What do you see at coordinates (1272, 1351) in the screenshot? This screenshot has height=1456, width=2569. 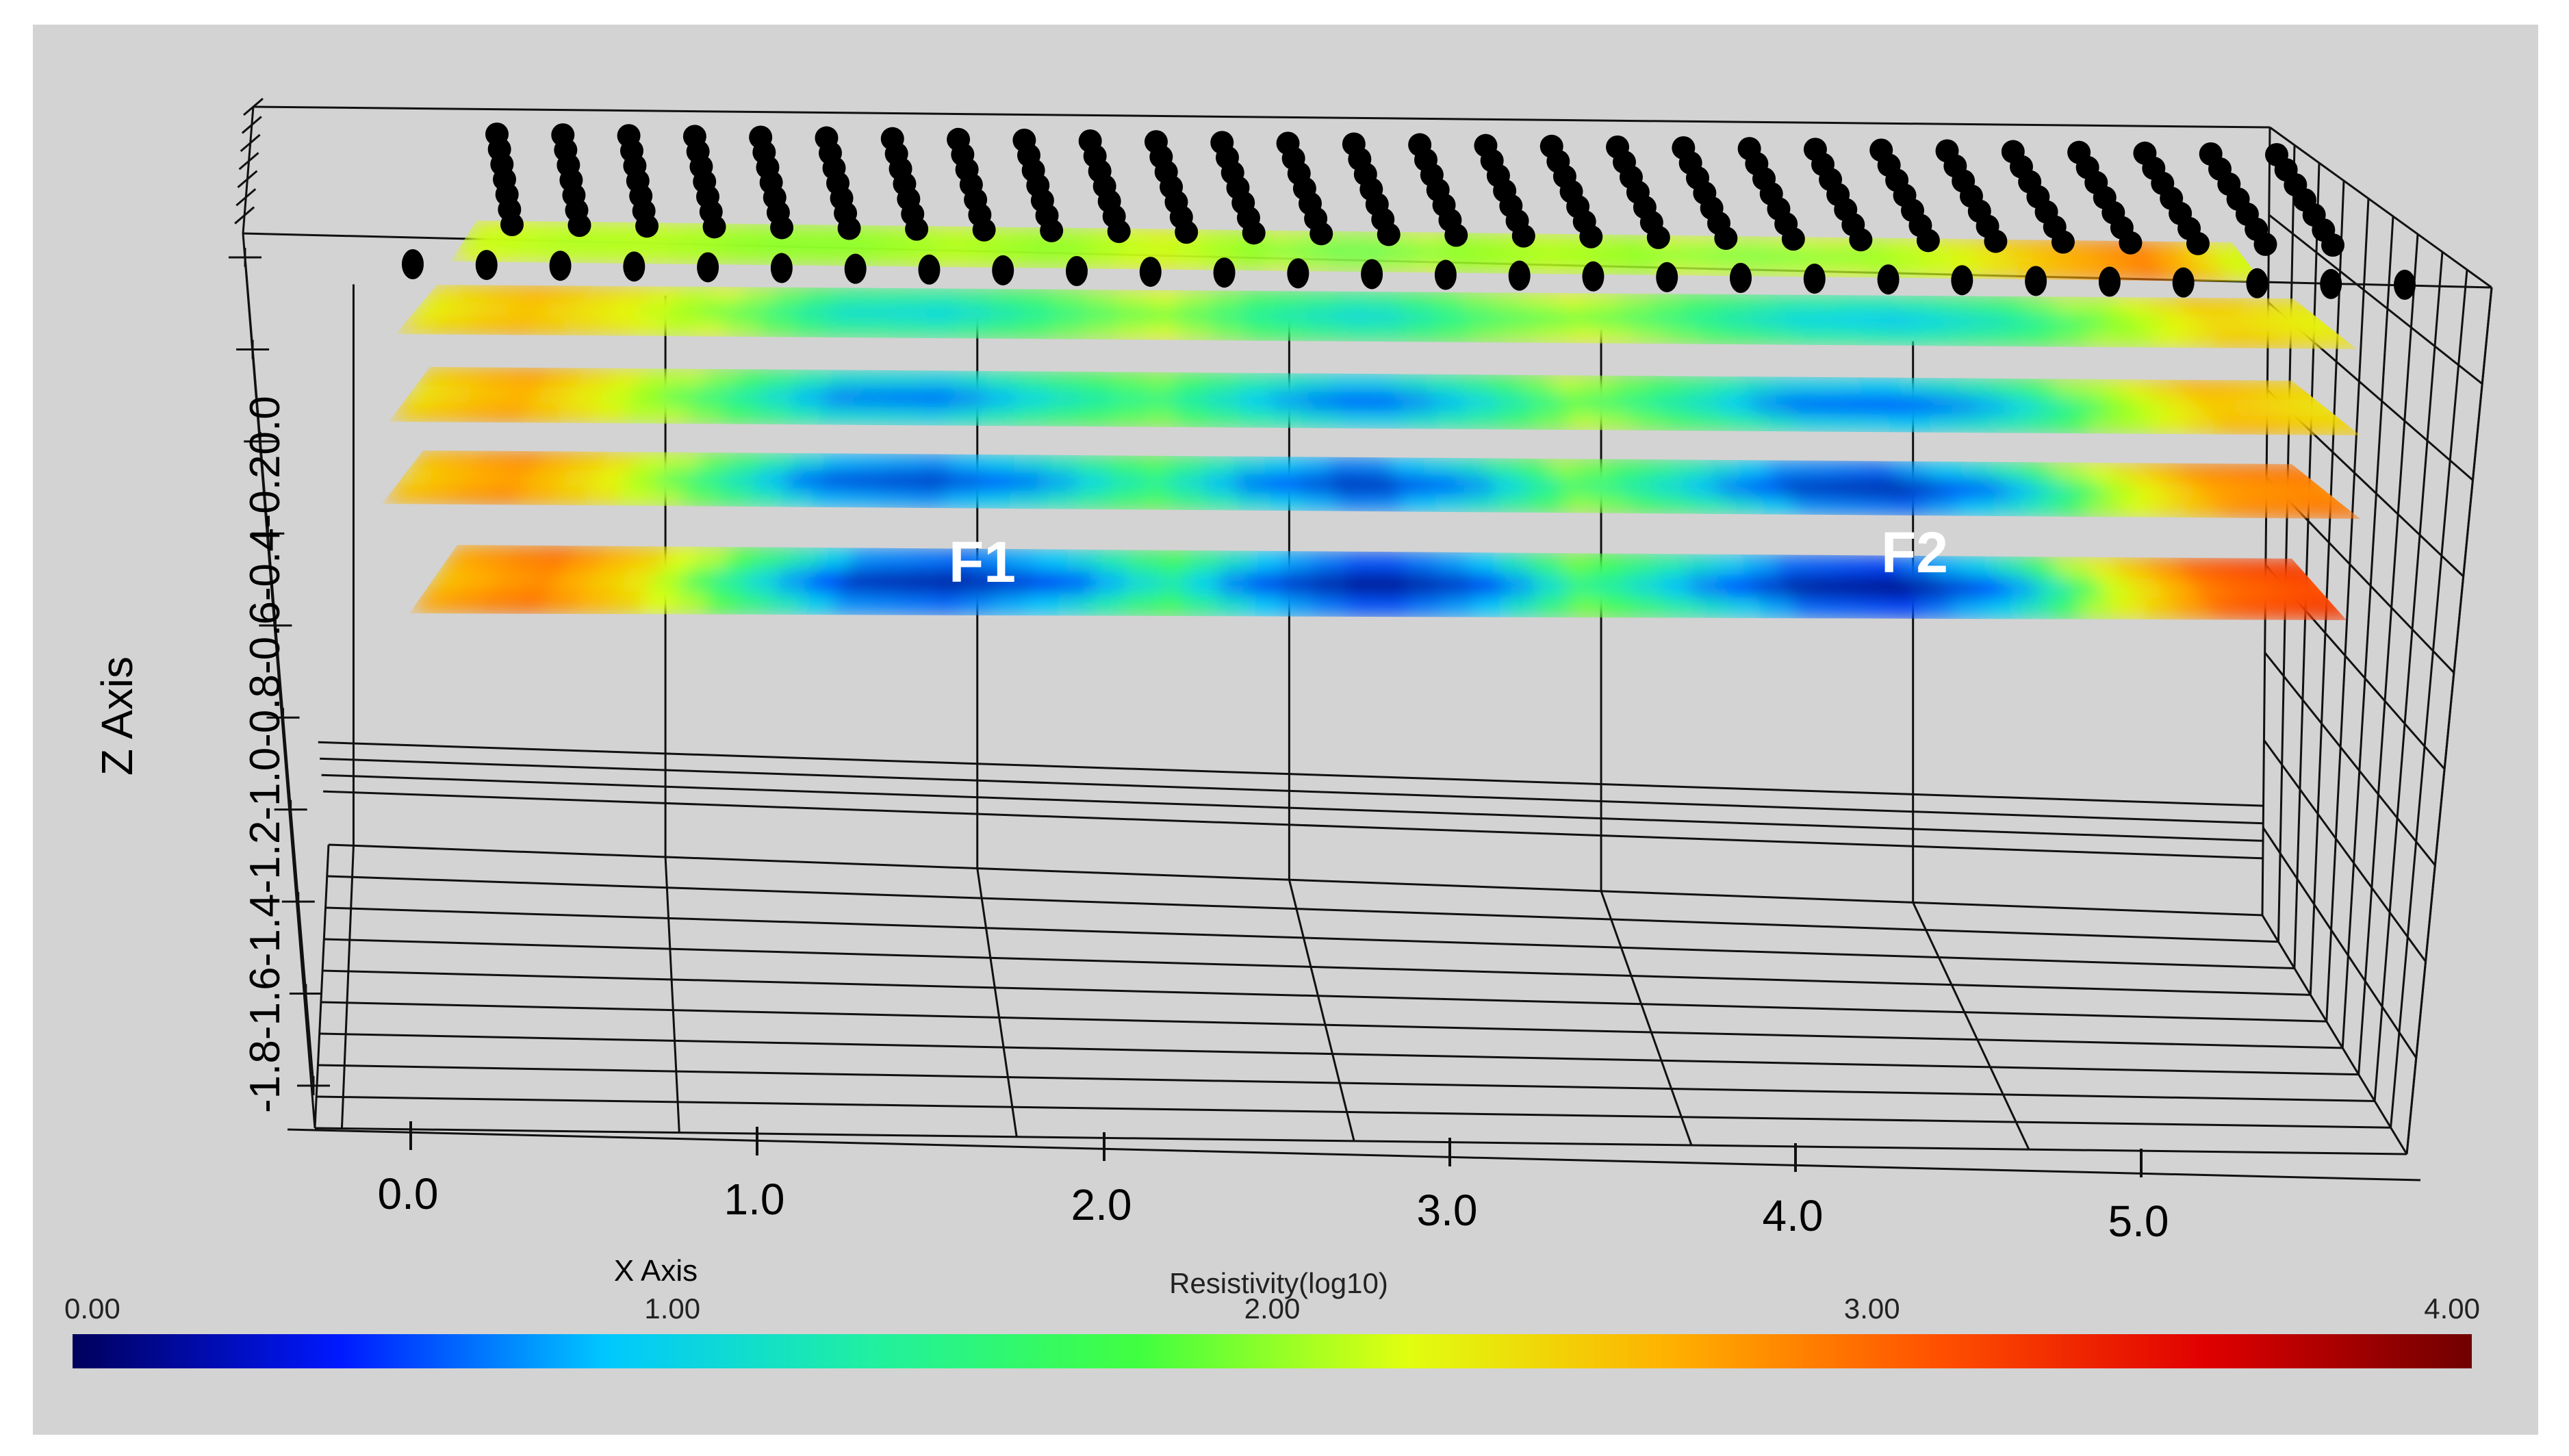 I see `colorbar-gradient` at bounding box center [1272, 1351].